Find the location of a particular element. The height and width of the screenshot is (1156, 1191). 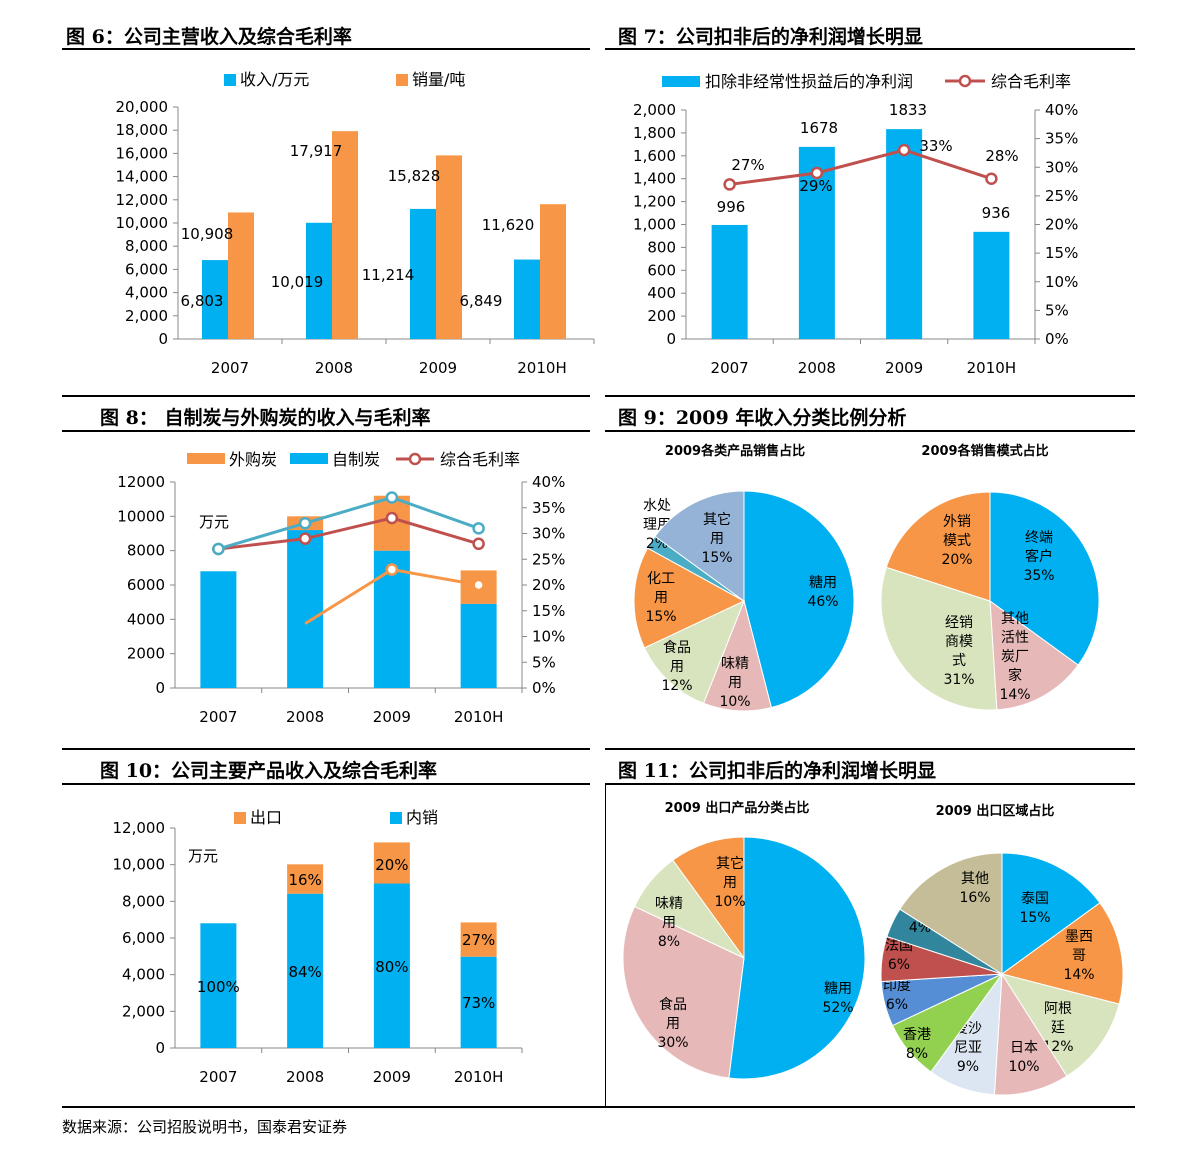

data-label: 33% is located at coordinates (935, 146).